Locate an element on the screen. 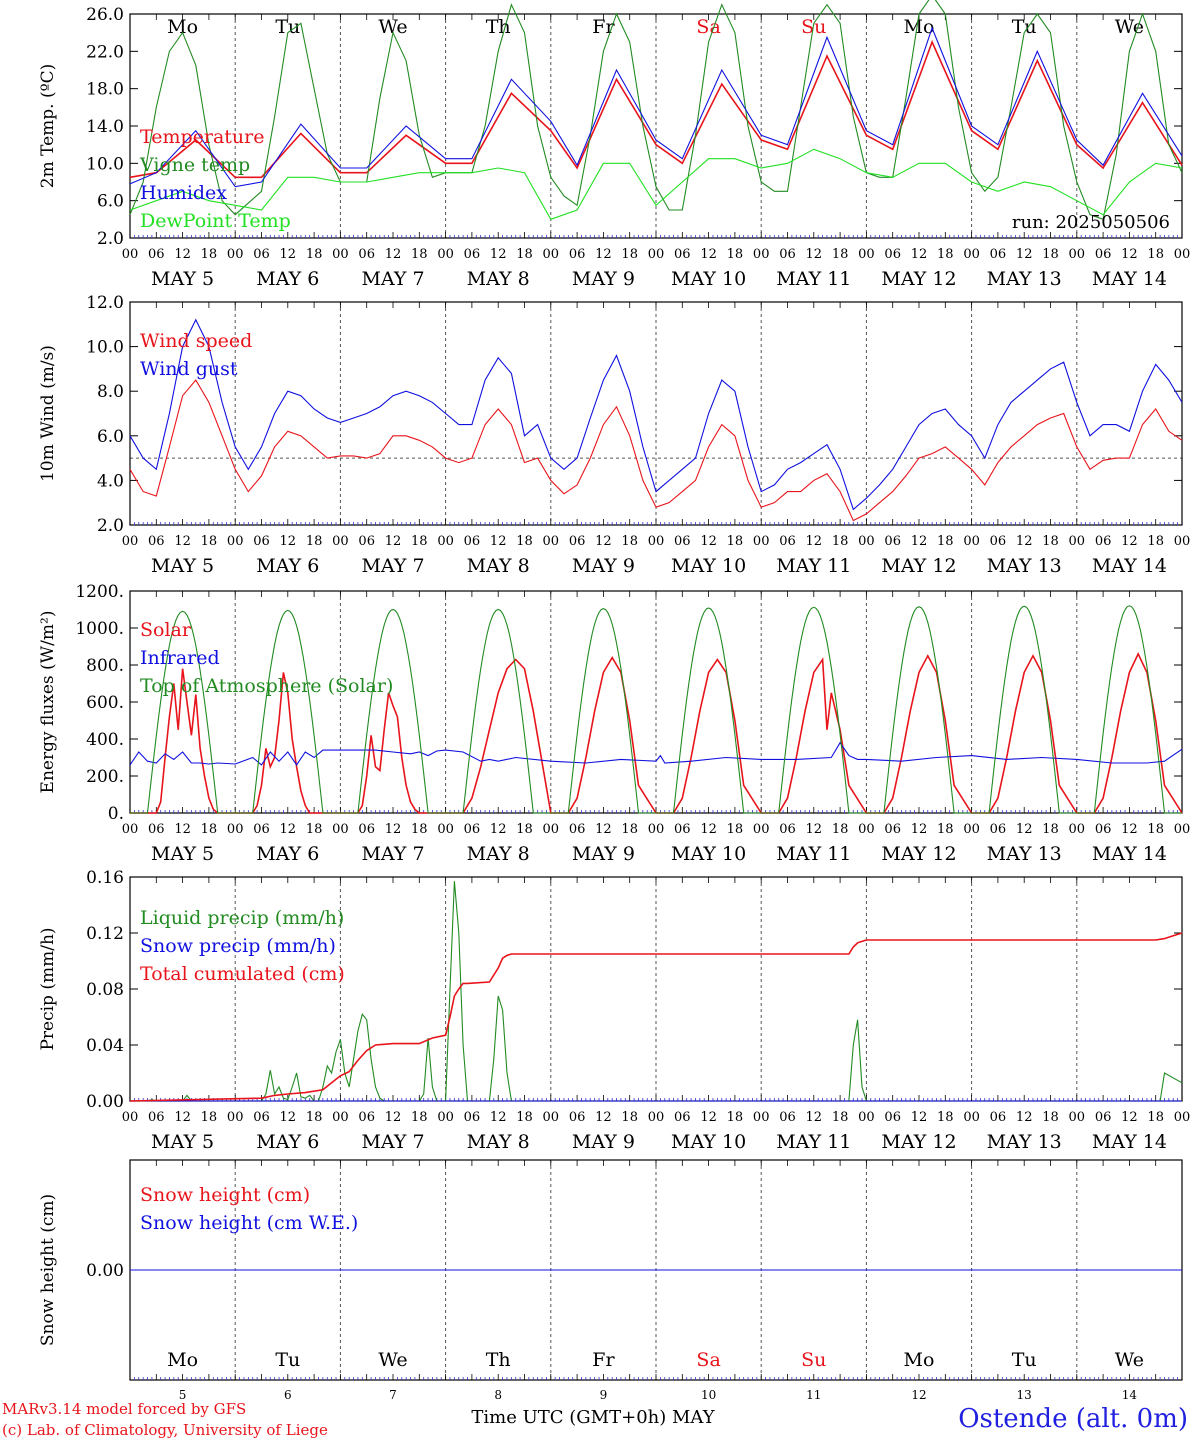  legend-entry: Total cumulated (cm) is located at coordinates (242, 974).